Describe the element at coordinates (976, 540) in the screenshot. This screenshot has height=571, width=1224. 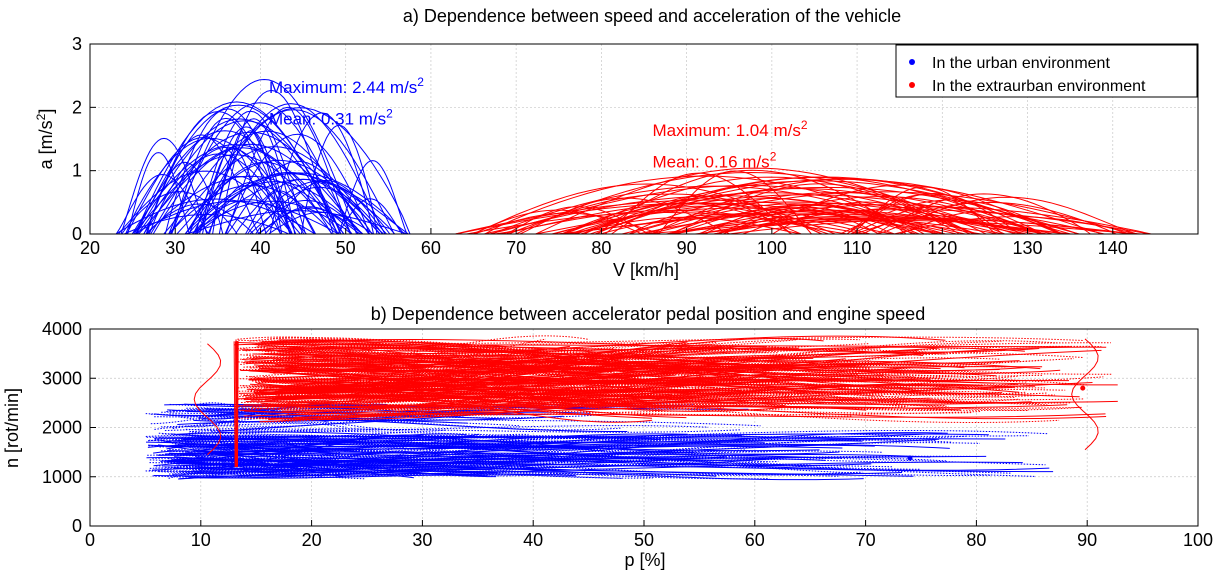
I see `x-tick-label: 80` at that location.